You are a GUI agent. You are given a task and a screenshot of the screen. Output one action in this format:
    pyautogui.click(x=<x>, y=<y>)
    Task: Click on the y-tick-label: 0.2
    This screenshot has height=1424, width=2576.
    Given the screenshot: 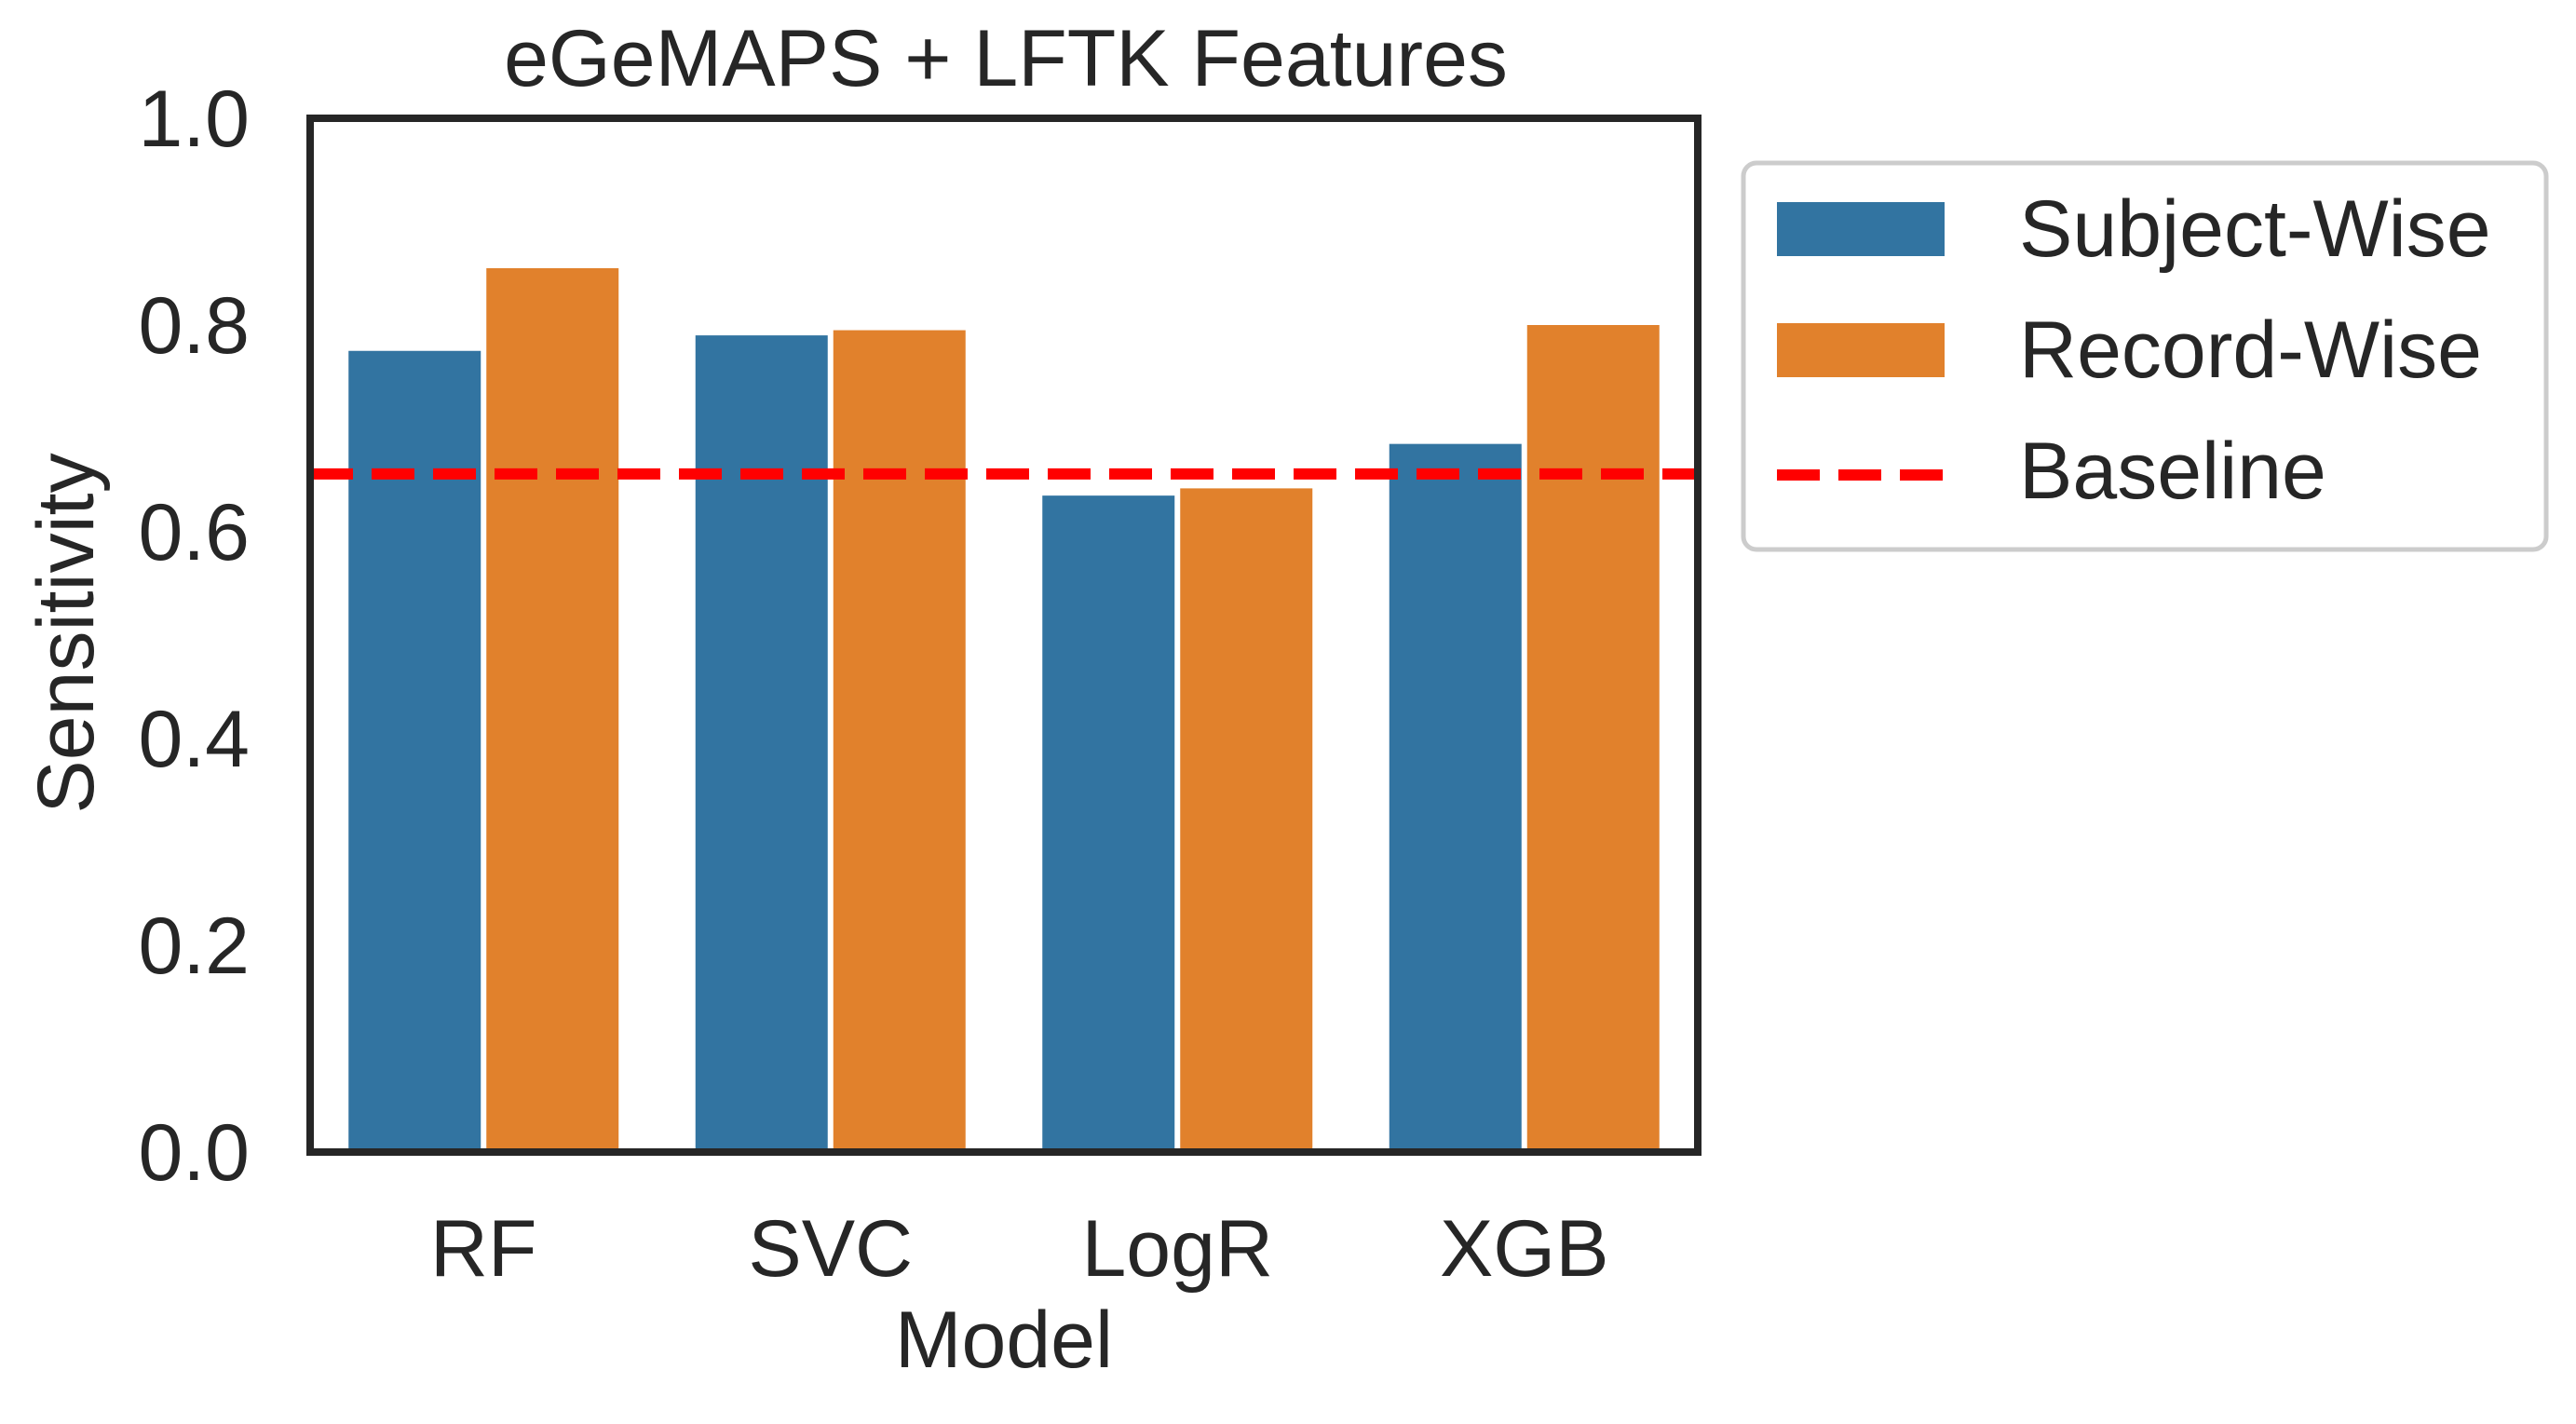 What is the action you would take?
    pyautogui.click(x=194, y=946)
    